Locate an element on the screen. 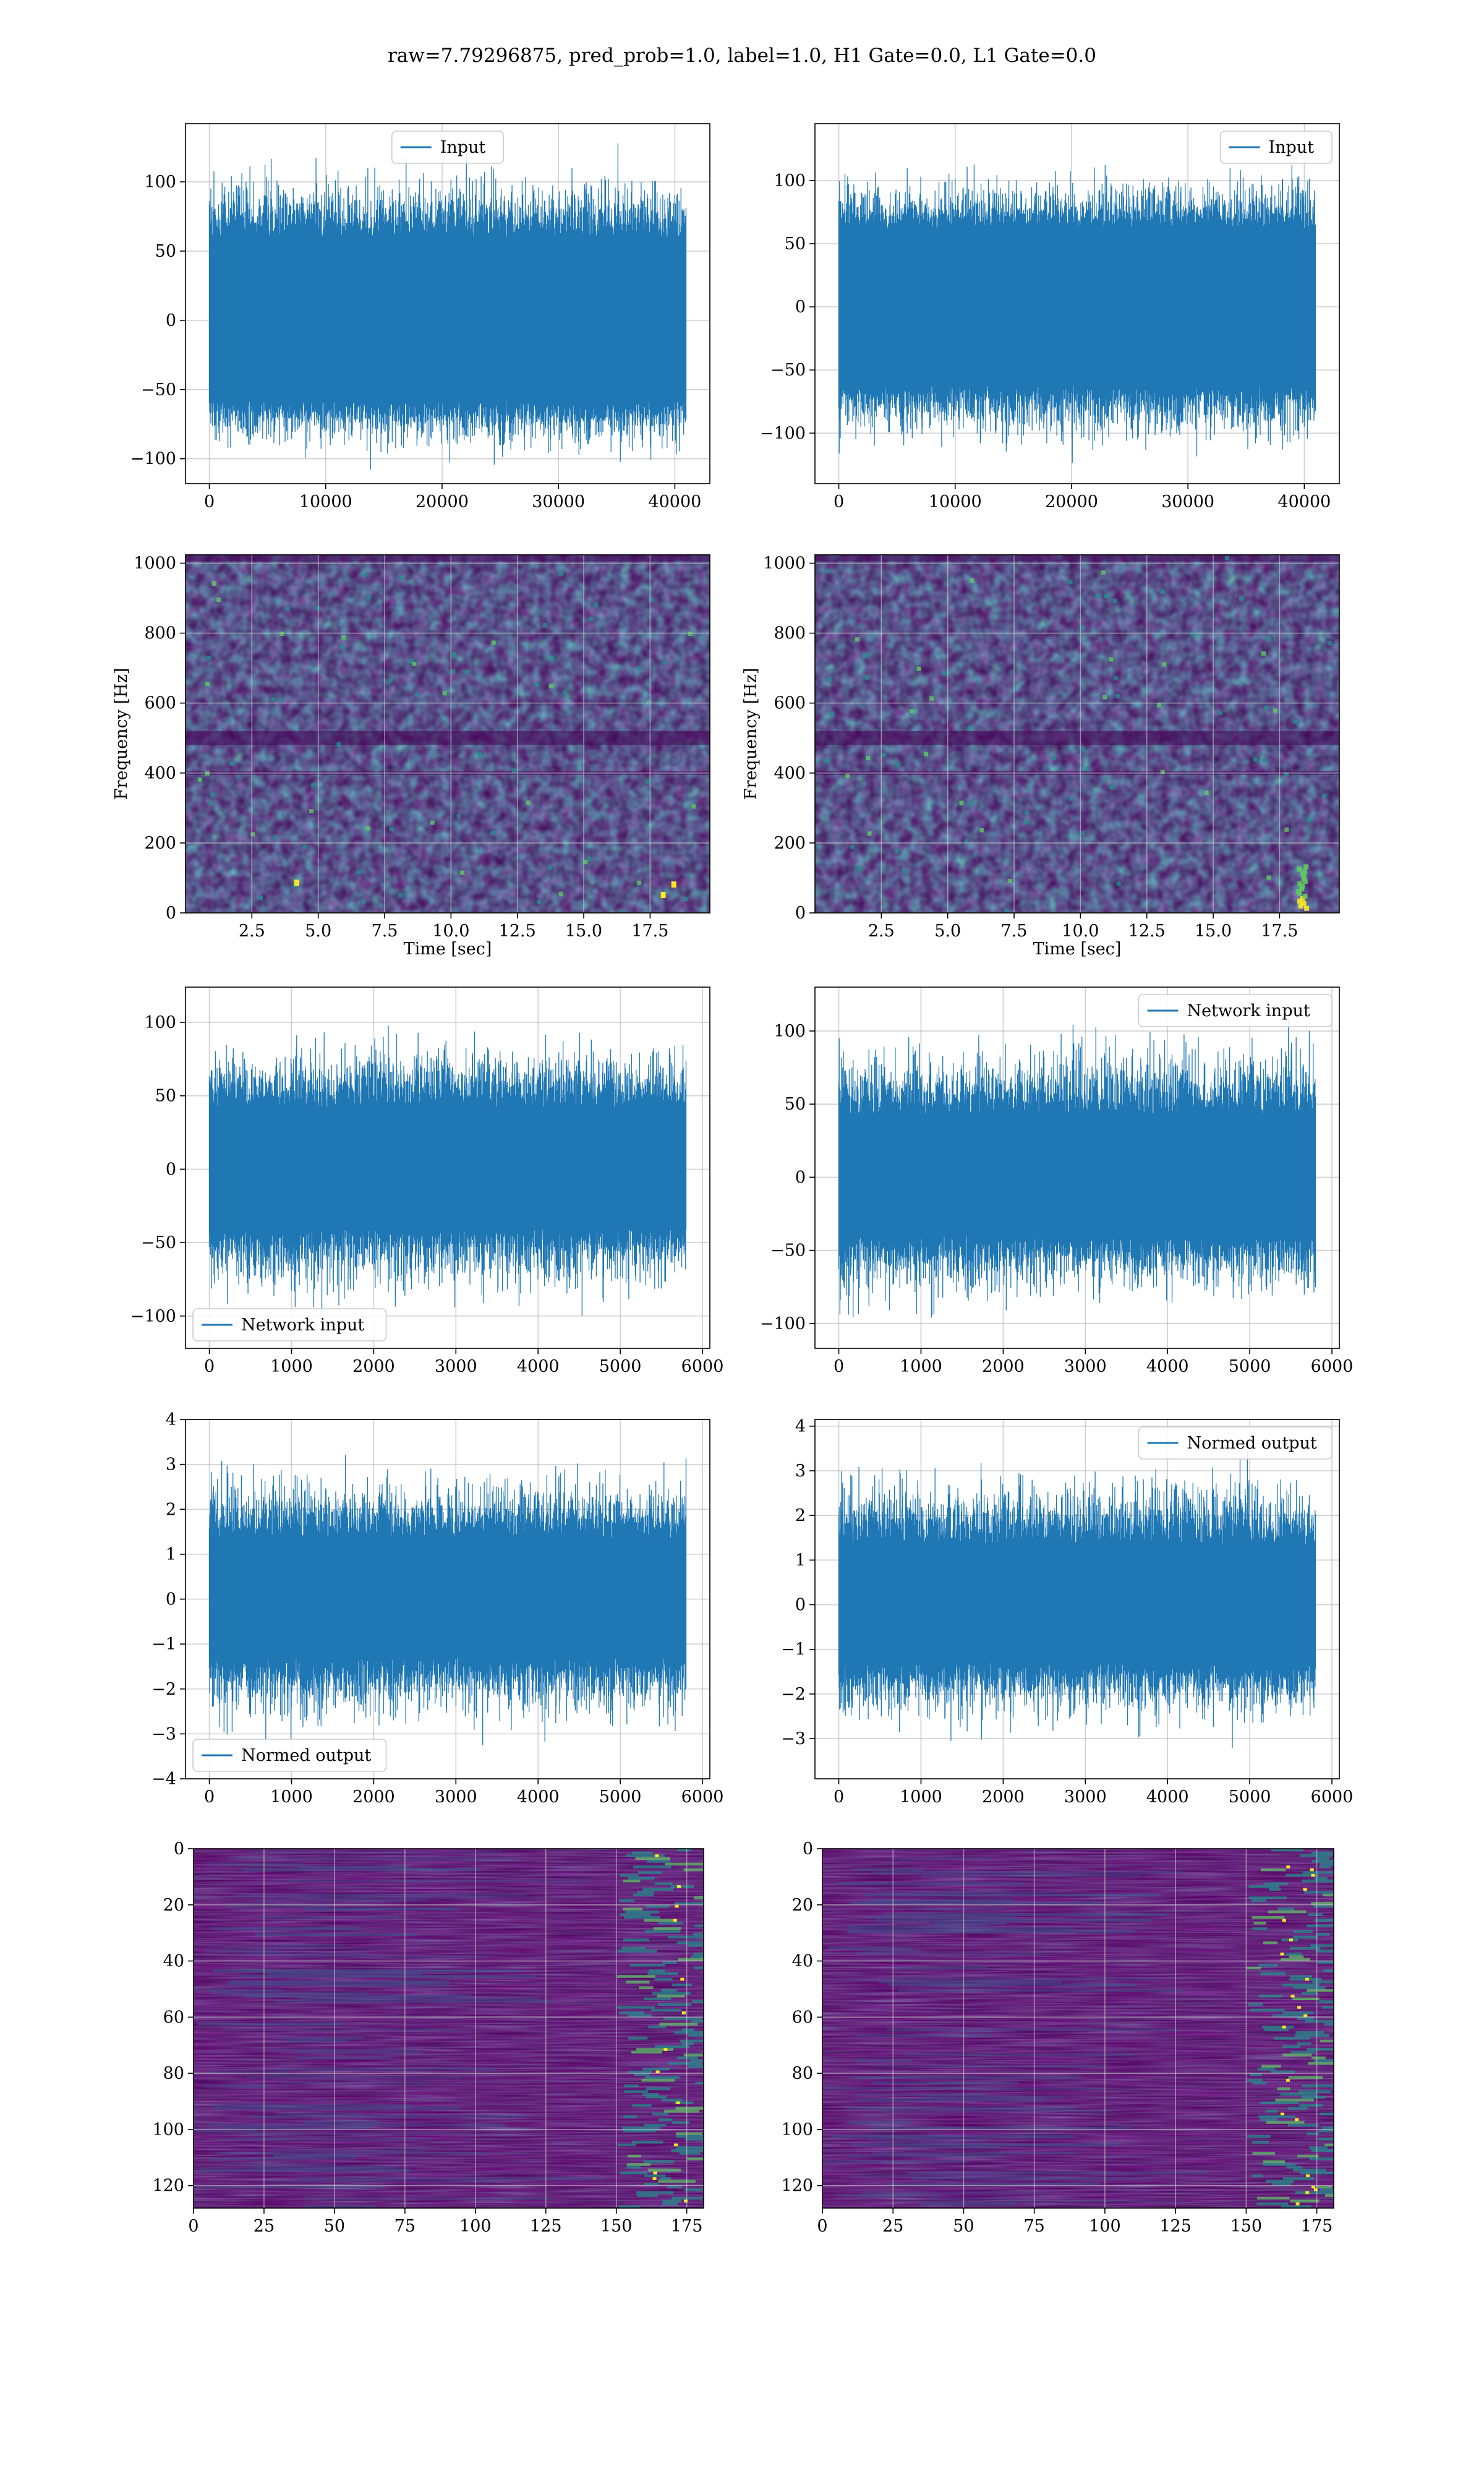 This screenshot has height=2474, width=1484. l1-feature-map-ytick-label: 100 is located at coordinates (797, 2129).